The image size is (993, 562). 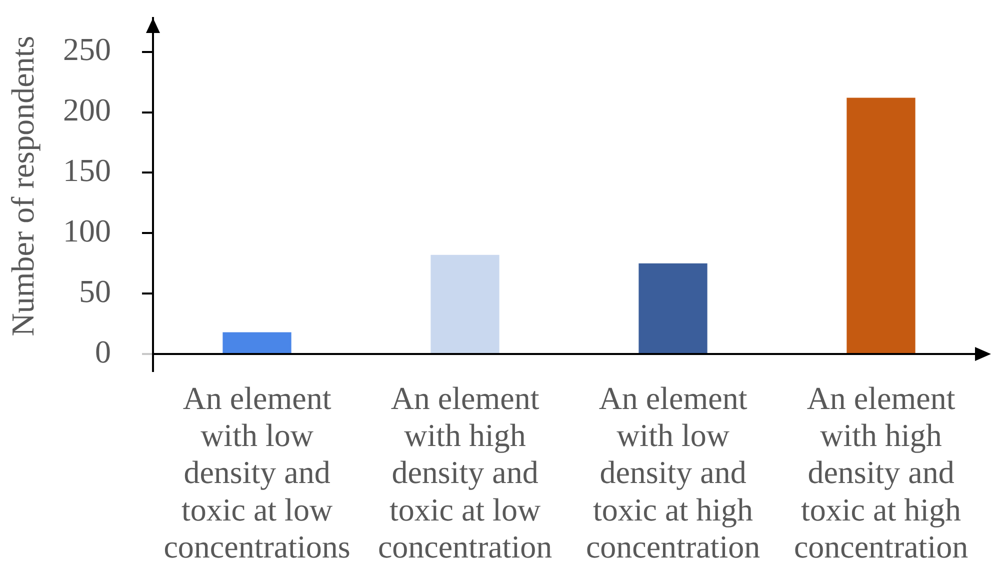 I want to click on y-axis-title: Number of respondents, so click(x=22, y=186).